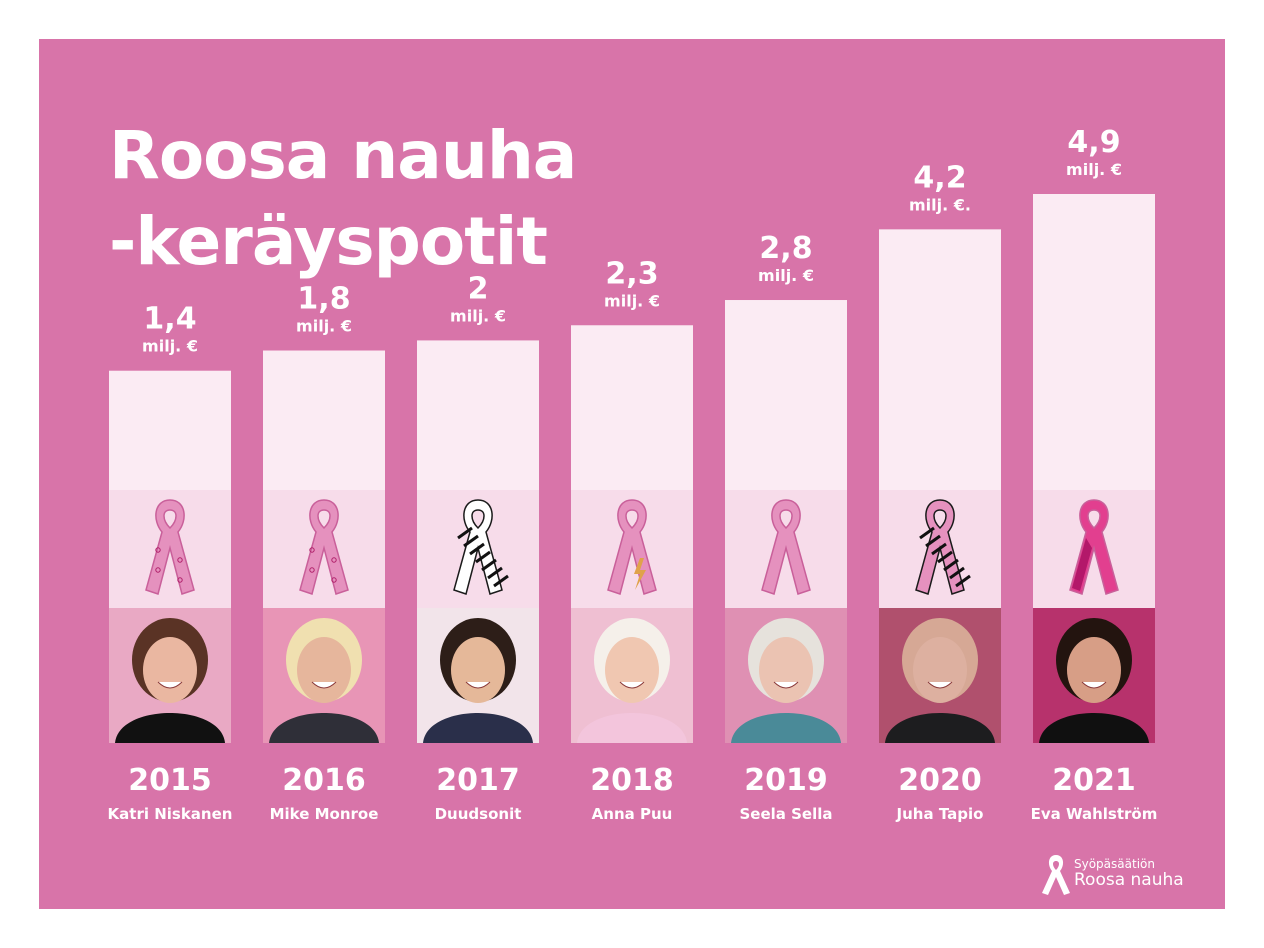  I want to click on bar-name-label: Anna Puu, so click(632, 814).